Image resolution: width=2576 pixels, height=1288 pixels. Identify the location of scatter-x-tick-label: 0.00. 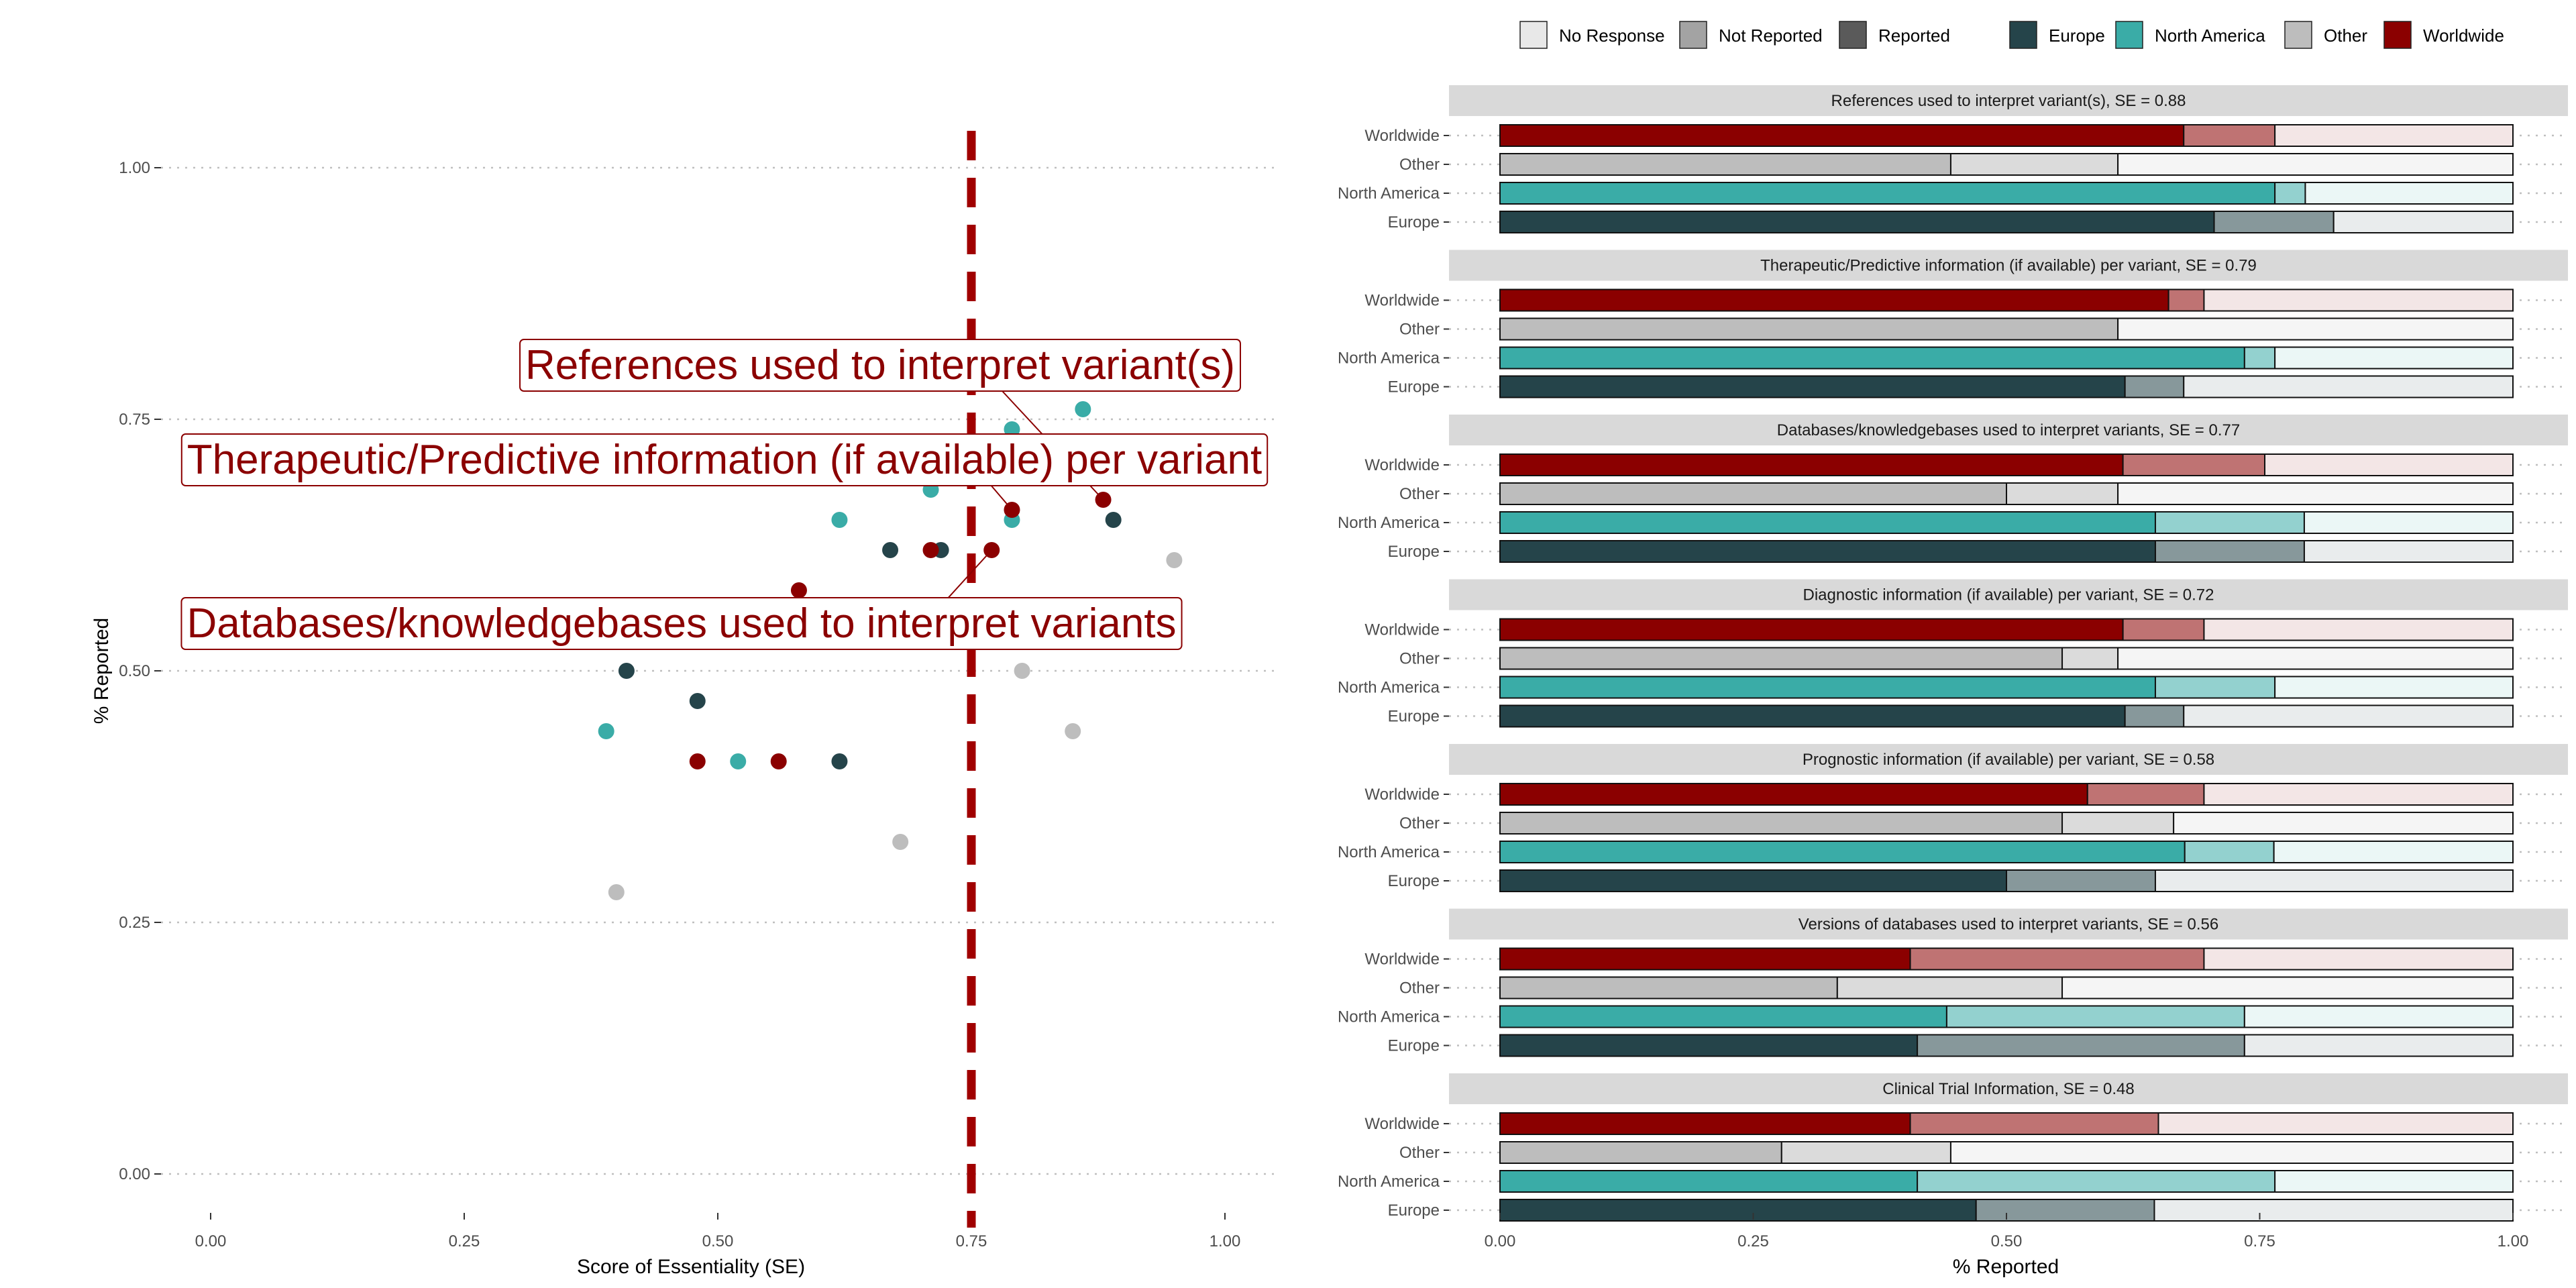
(211, 1241).